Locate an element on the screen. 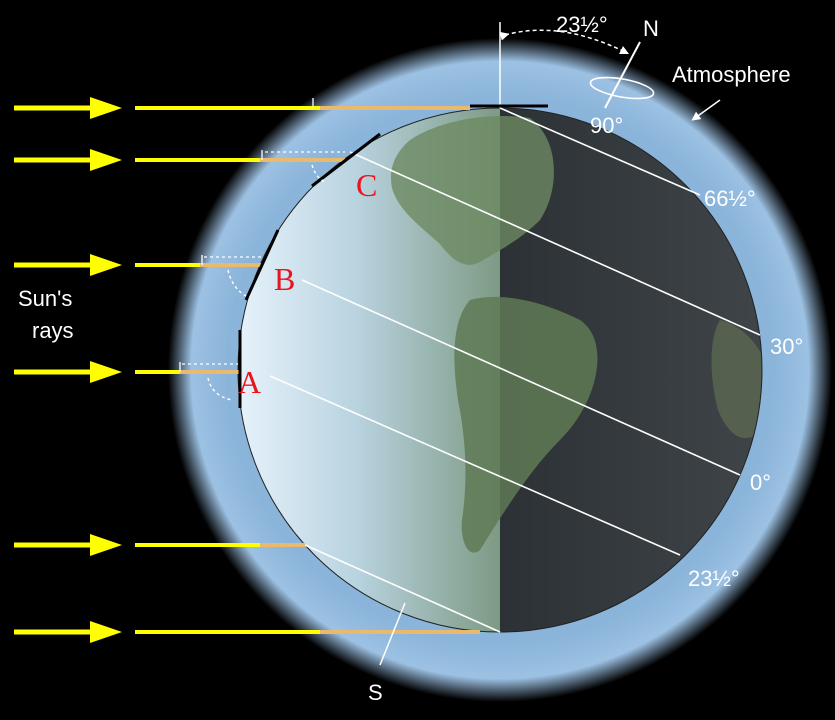  atmosphere-label: Atmosphere is located at coordinates (731, 74).